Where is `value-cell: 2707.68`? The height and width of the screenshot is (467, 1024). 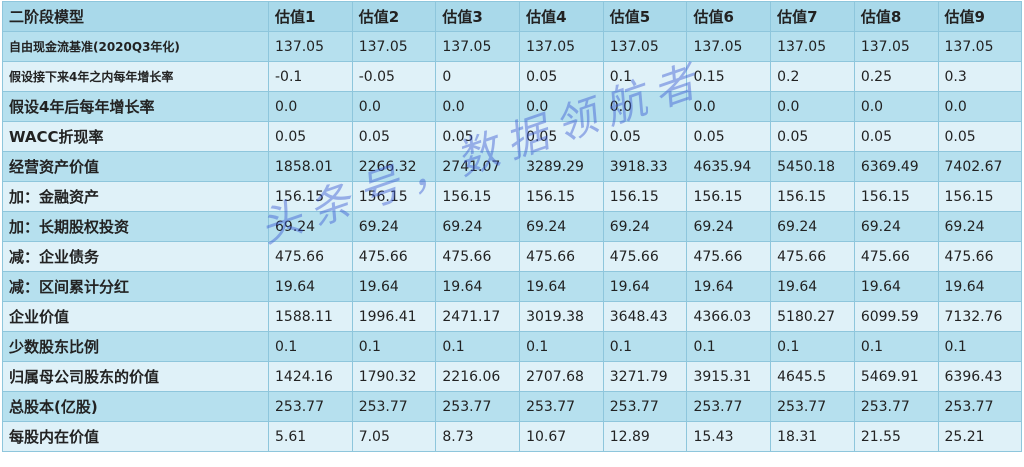
value-cell: 2707.68 is located at coordinates (561, 376).